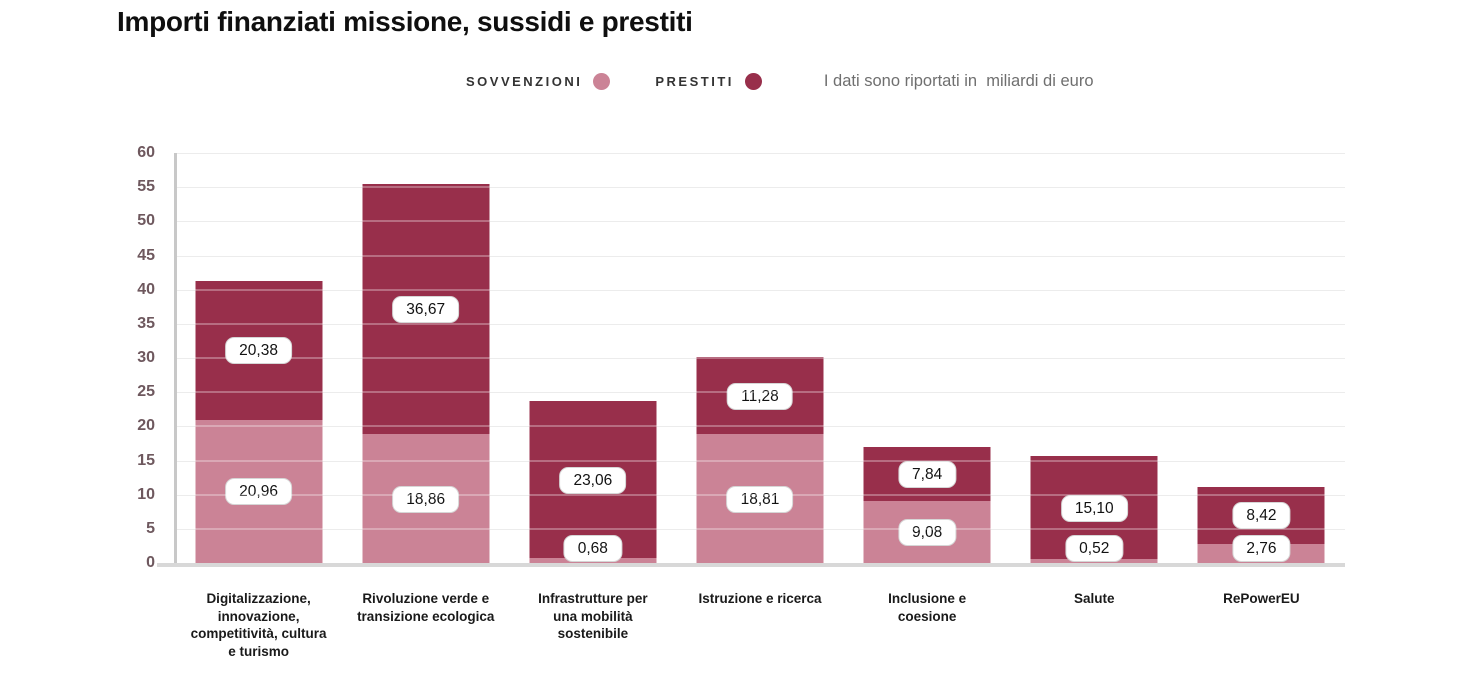 This screenshot has width=1463, height=674. Describe the element at coordinates (592, 358) in the screenshot. I see `bar-slot: 23,06 0,68` at that location.